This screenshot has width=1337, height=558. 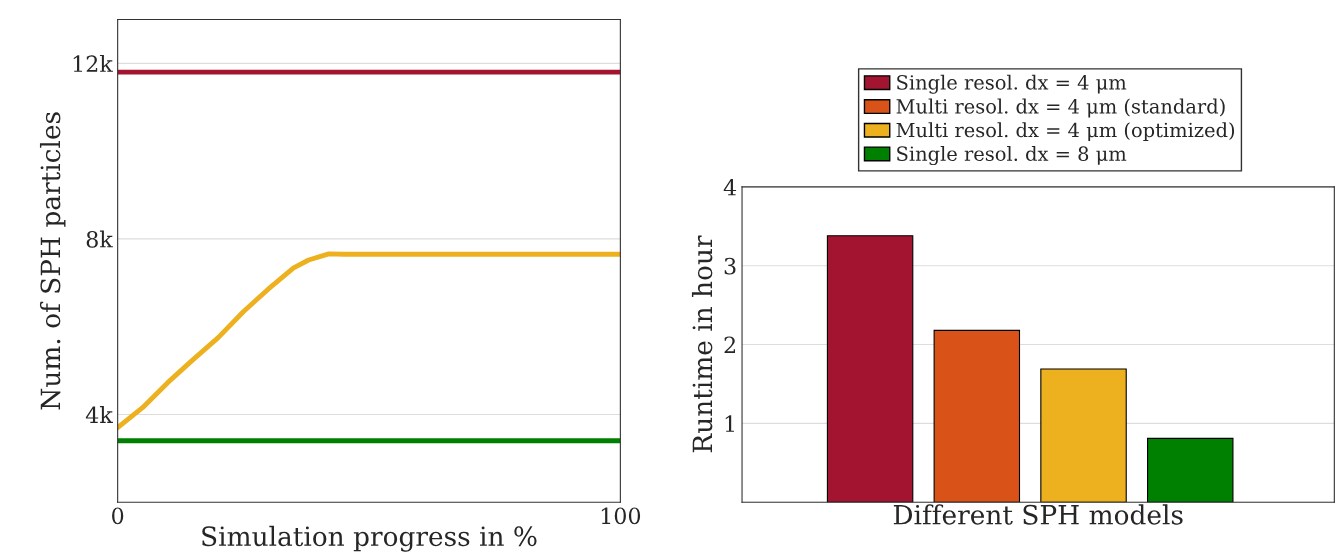 I want to click on y-tick-label: 3, so click(x=730, y=266).